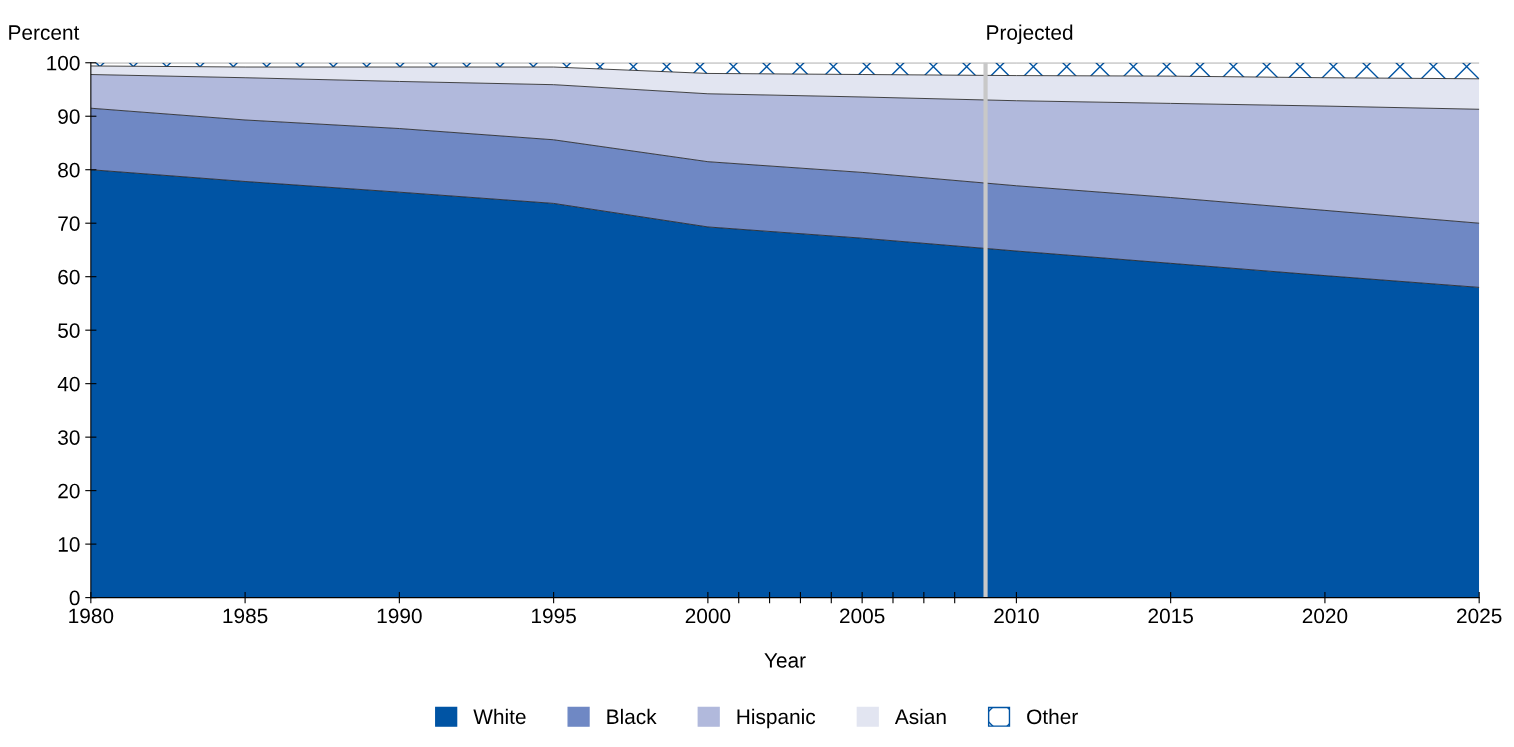  What do you see at coordinates (399, 616) in the screenshot?
I see `x-tick-label: 1990` at bounding box center [399, 616].